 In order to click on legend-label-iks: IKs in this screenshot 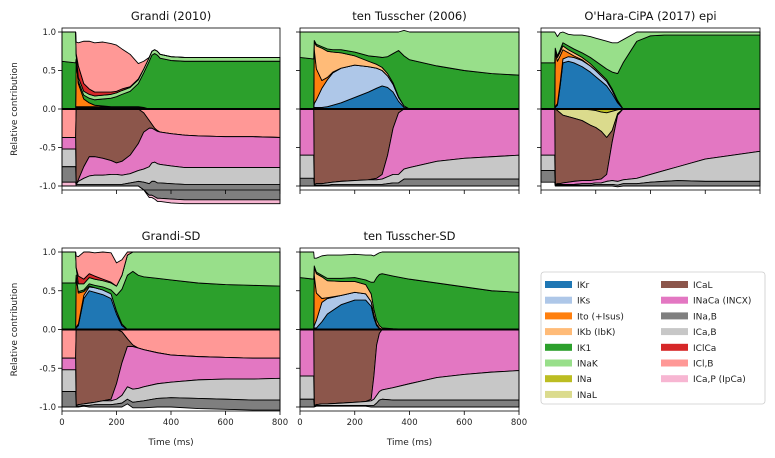, I will do `click(584, 302)`.